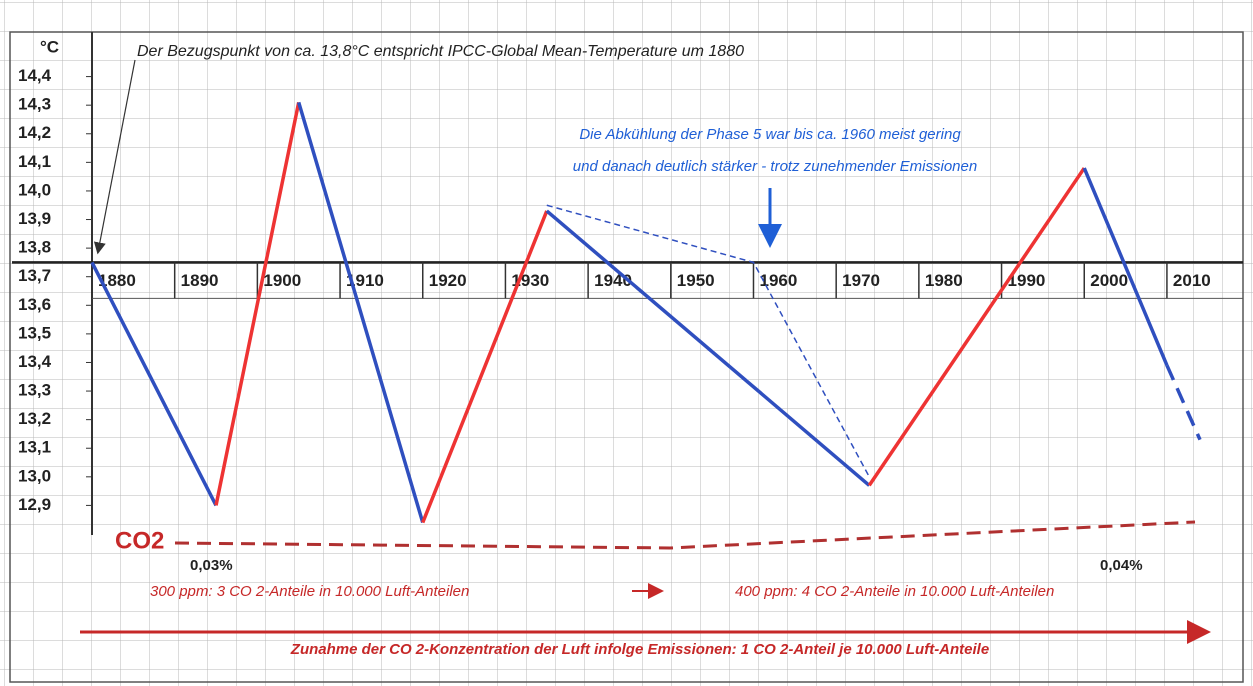 The height and width of the screenshot is (686, 1253). What do you see at coordinates (34, 304) in the screenshot?
I see `y-tick-label: 13,6` at bounding box center [34, 304].